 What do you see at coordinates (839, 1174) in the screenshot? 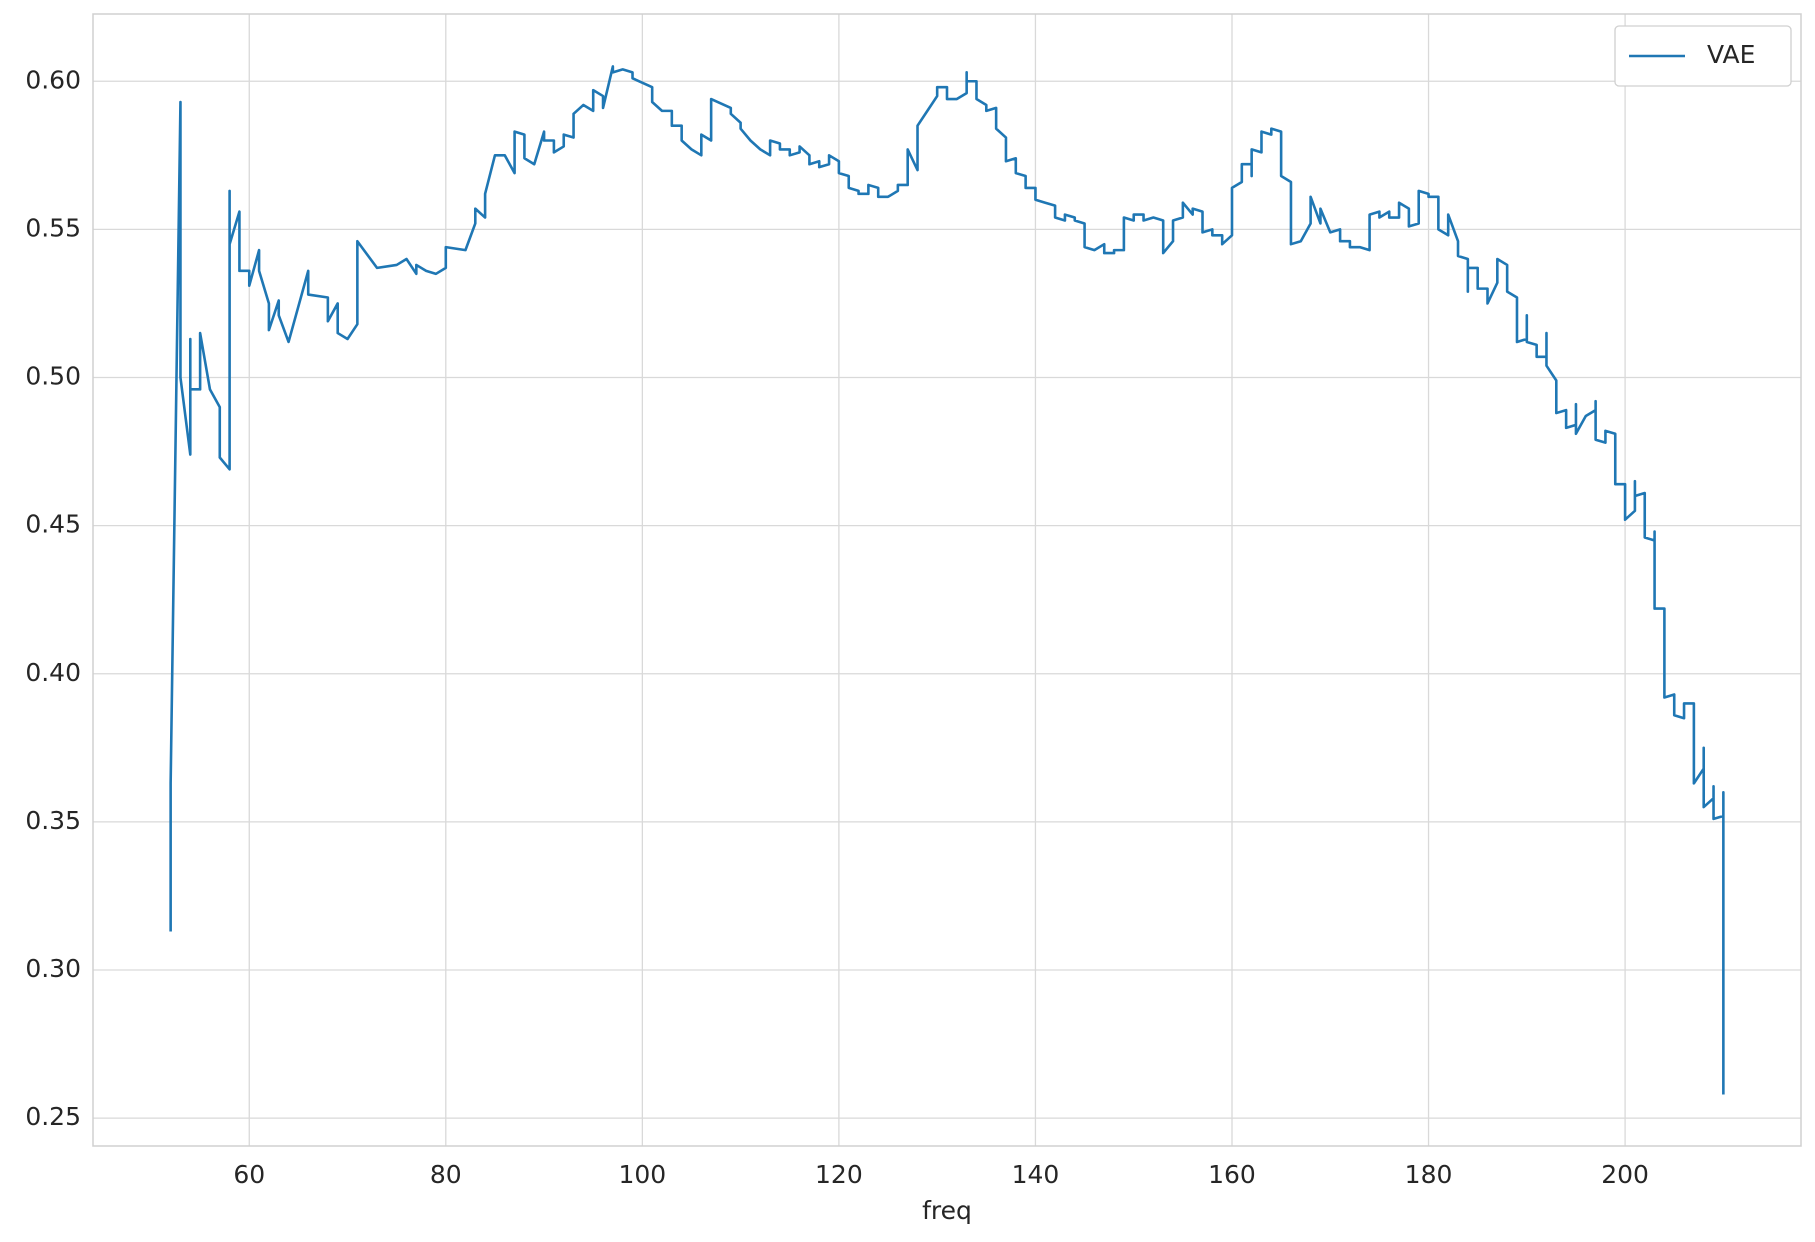
I see `x-tick-label: 120` at bounding box center [839, 1174].